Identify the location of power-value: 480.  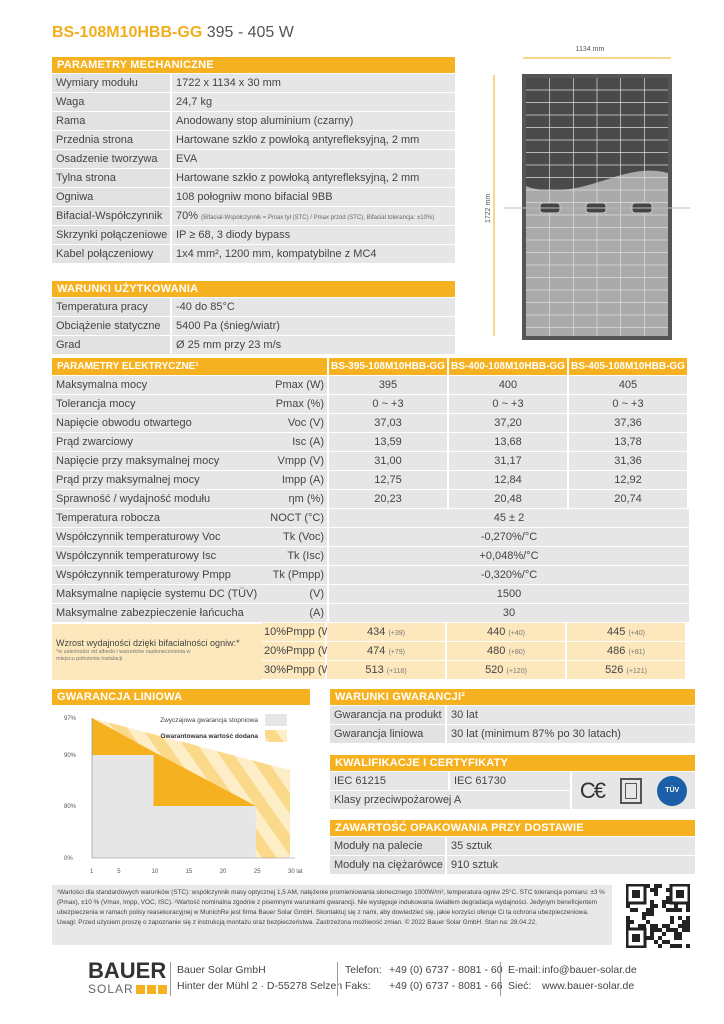
(496, 651).